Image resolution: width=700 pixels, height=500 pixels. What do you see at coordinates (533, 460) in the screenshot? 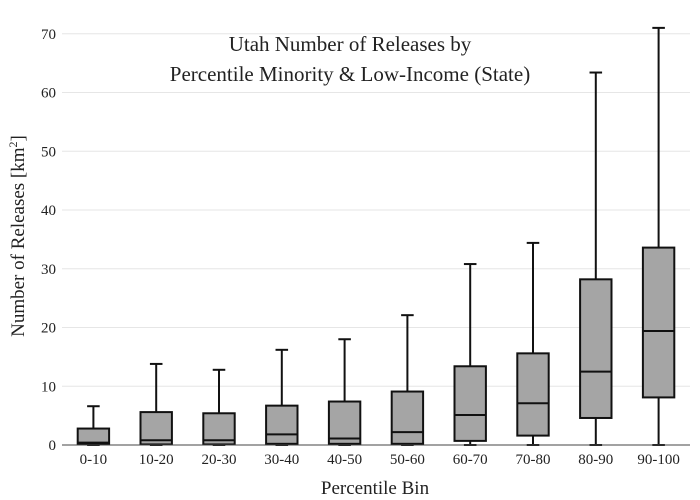
I see `x-tick-label-70-80: 70-80` at bounding box center [533, 460].